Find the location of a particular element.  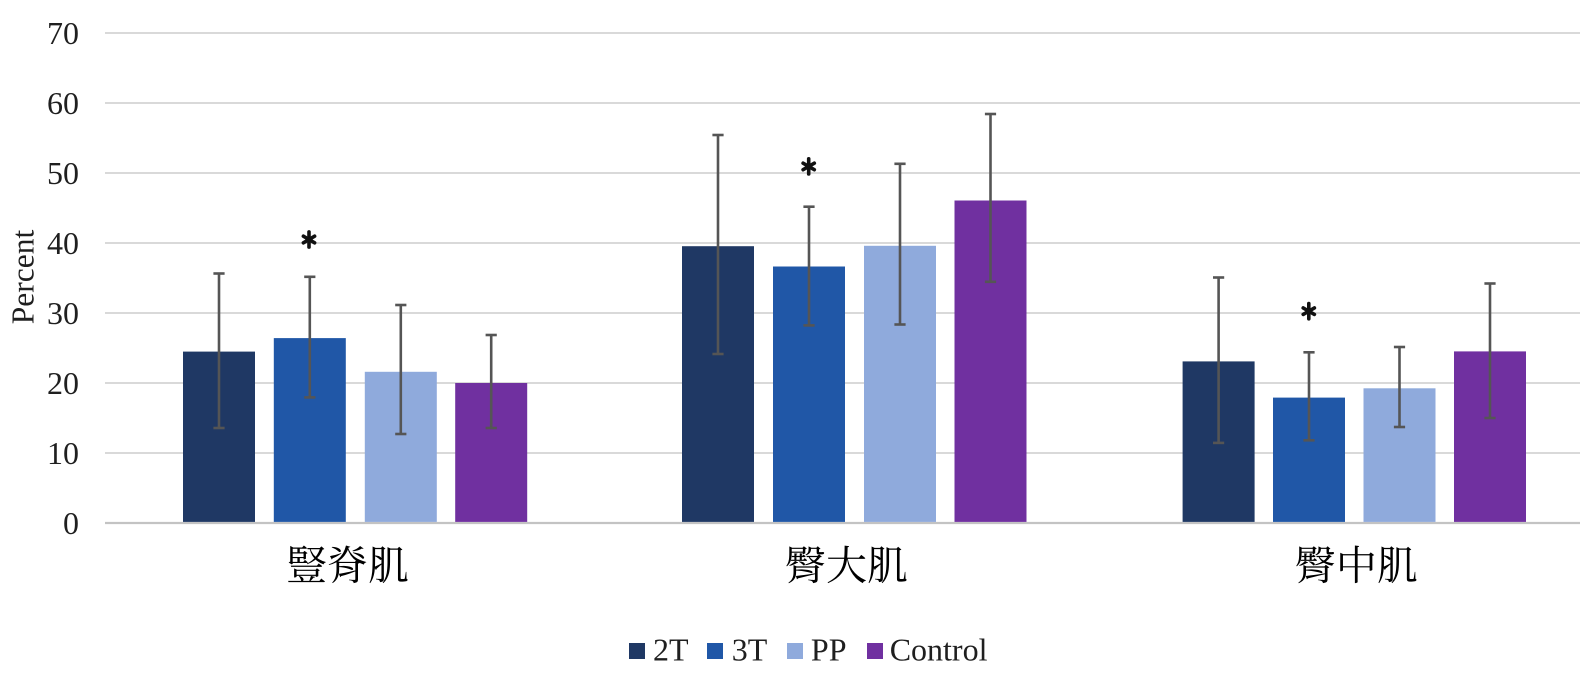

svg-text: 2T is located at coordinates (671, 650).